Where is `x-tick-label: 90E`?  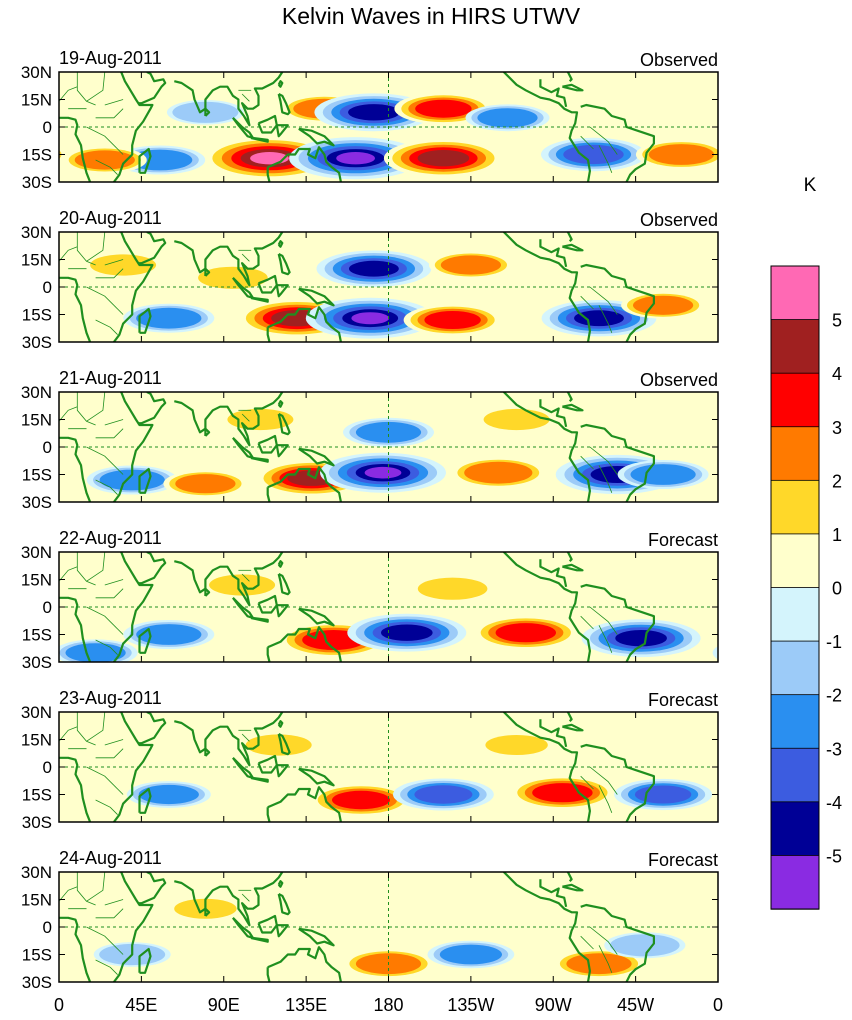 x-tick-label: 90E is located at coordinates (224, 1005).